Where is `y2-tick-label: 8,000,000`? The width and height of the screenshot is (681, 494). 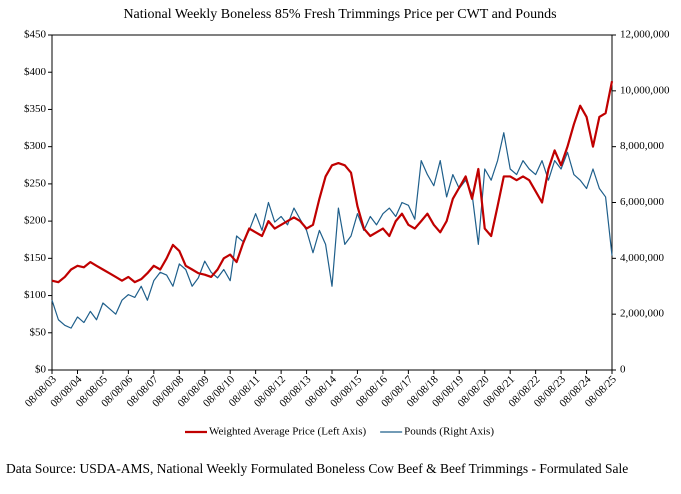
y2-tick-label: 8,000,000 is located at coordinates (642, 146).